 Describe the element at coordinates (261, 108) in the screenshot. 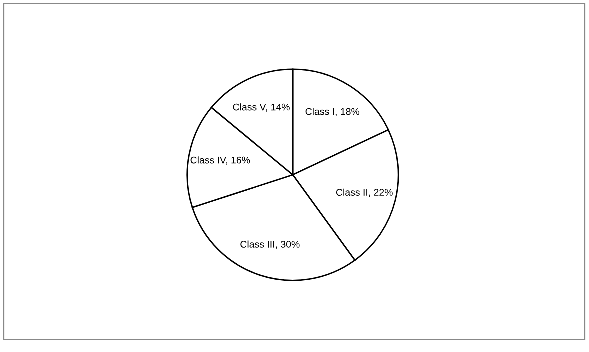

I see `slice-label: Class V, 14%` at that location.